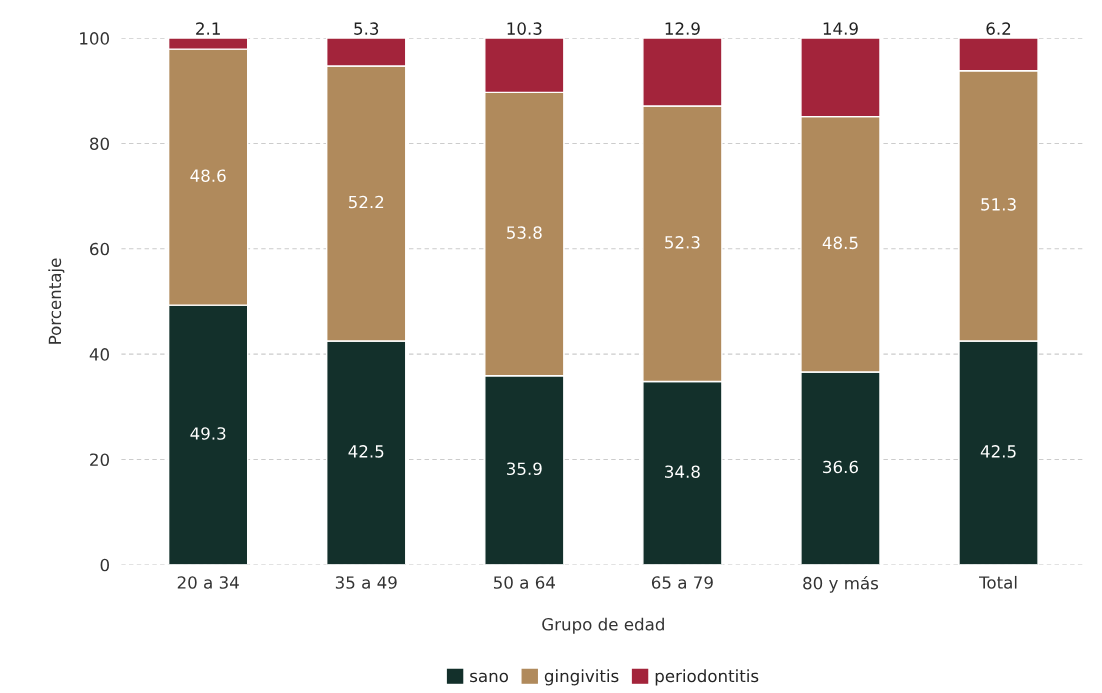 The height and width of the screenshot is (693, 1102). I want to click on y-tick-label: 60, so click(99, 249).